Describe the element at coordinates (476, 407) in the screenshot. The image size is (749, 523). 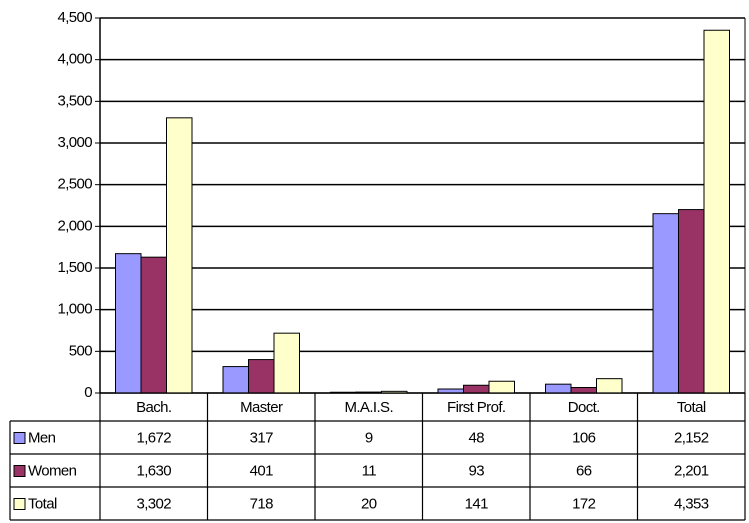
I see `category-label: First Prof.` at that location.